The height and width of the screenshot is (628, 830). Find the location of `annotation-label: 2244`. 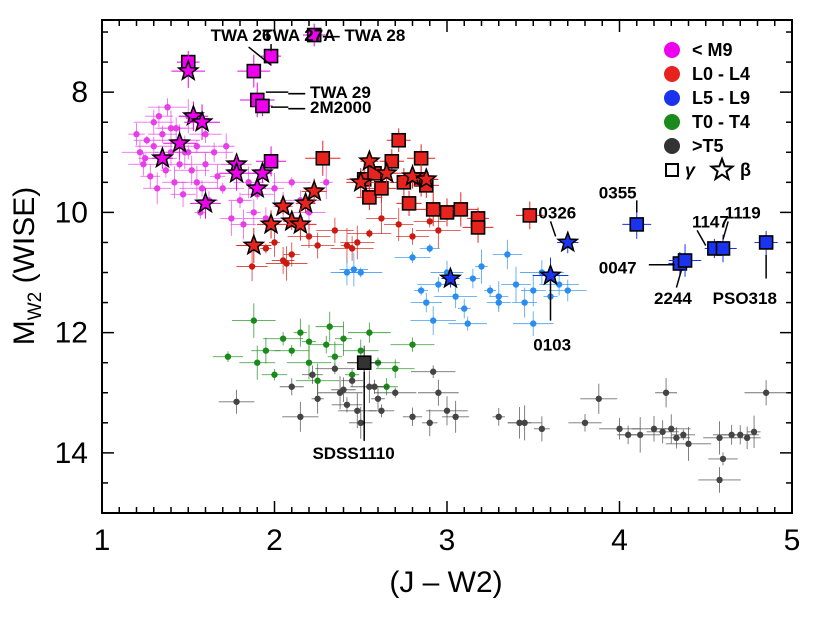

annotation-label: 2244 is located at coordinates (673, 298).